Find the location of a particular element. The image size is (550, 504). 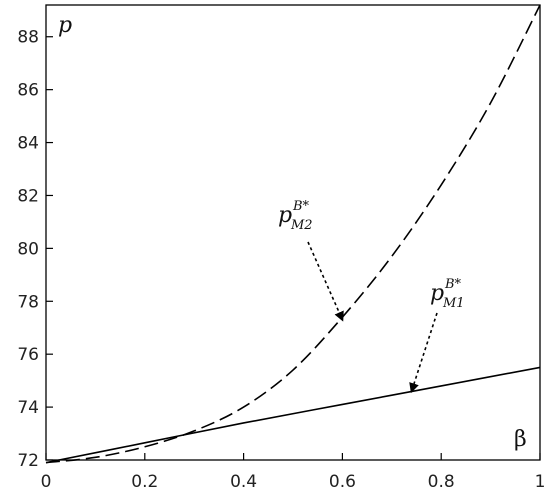

x-axis-label: β is located at coordinates (520, 439).